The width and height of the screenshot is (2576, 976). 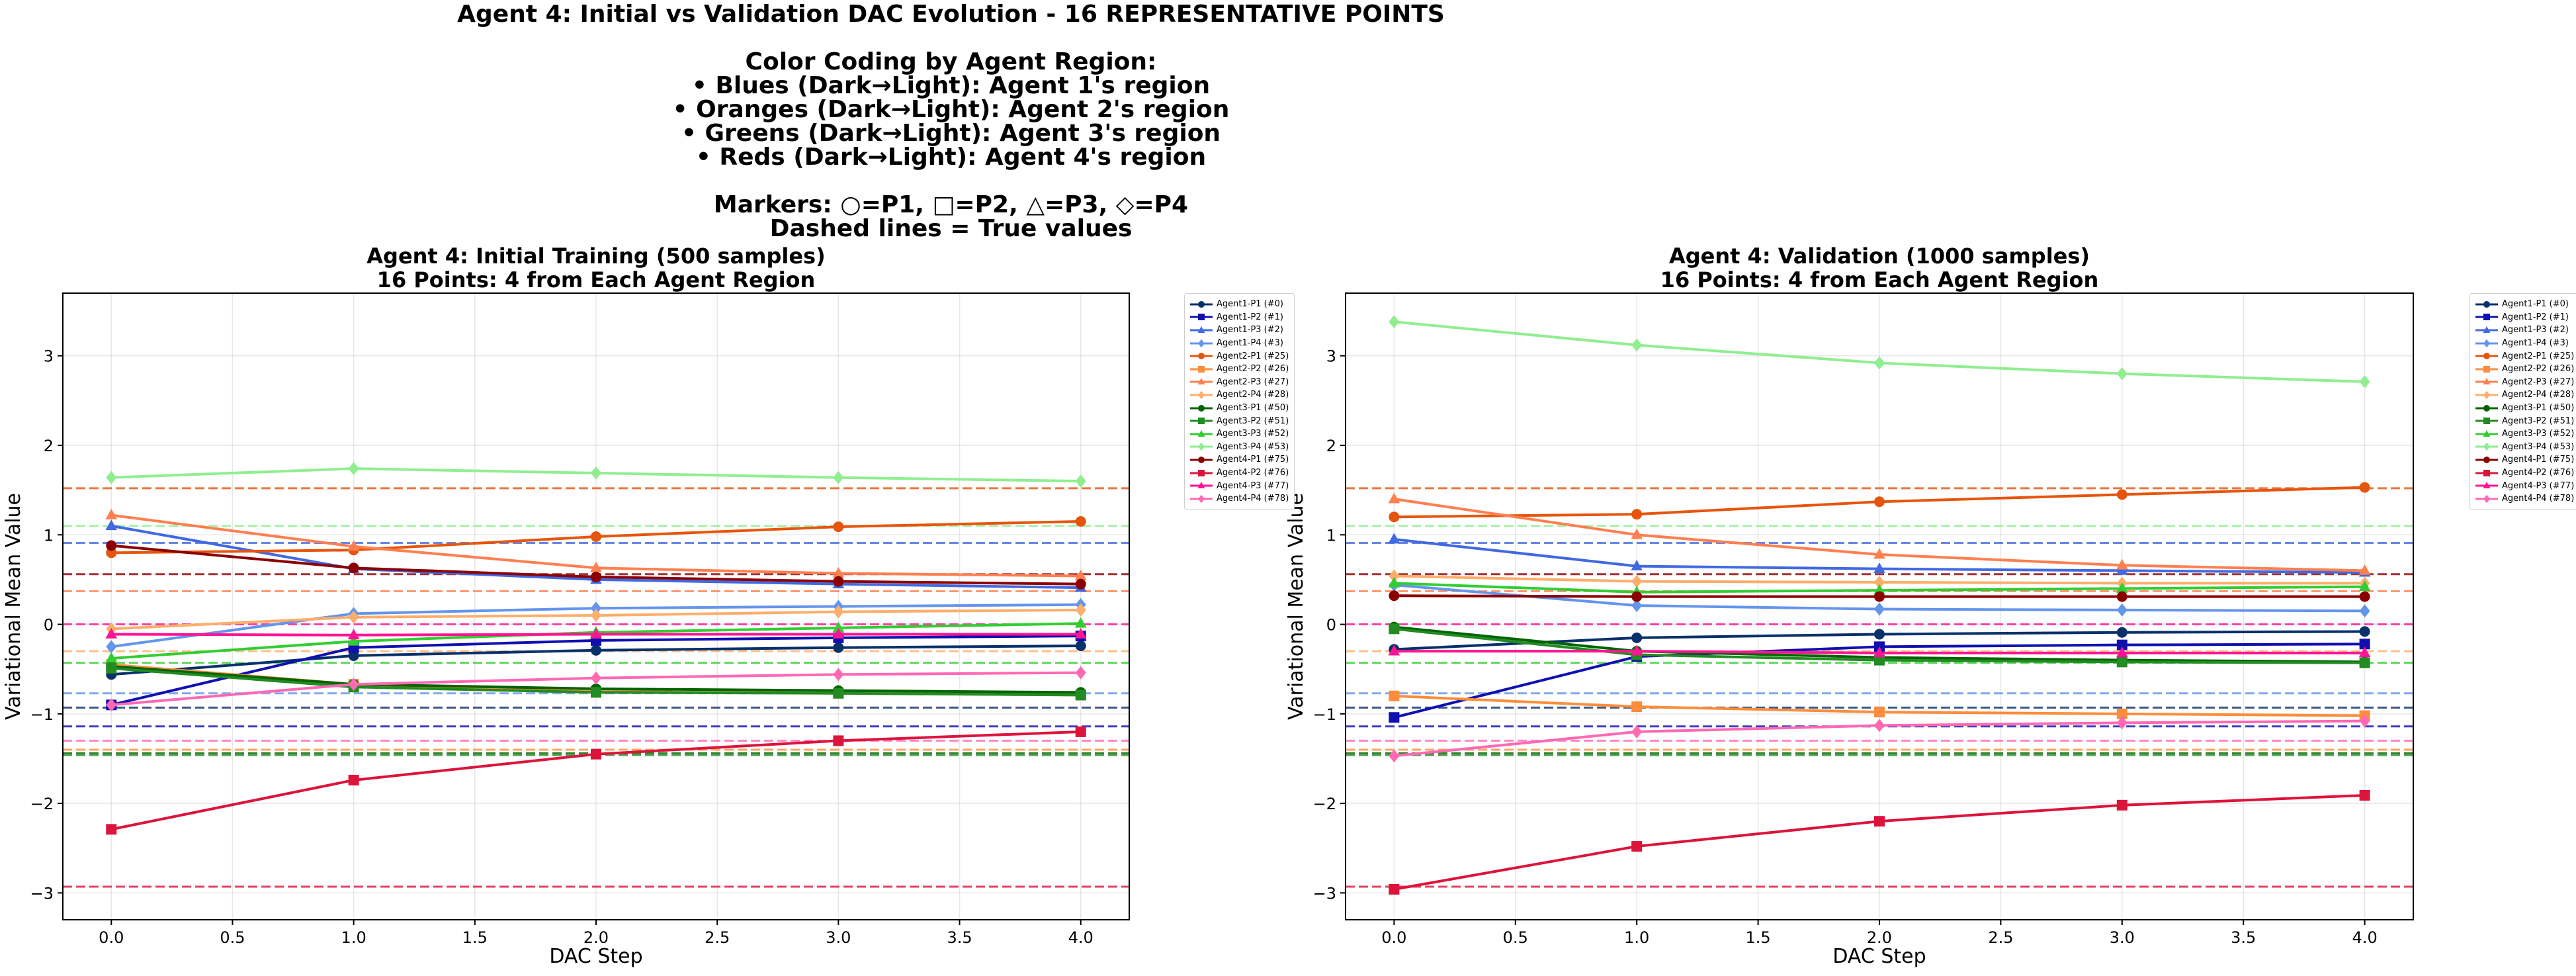 What do you see at coordinates (2538, 408) in the screenshot?
I see `legend-label: Agent3-P1 (#50)` at bounding box center [2538, 408].